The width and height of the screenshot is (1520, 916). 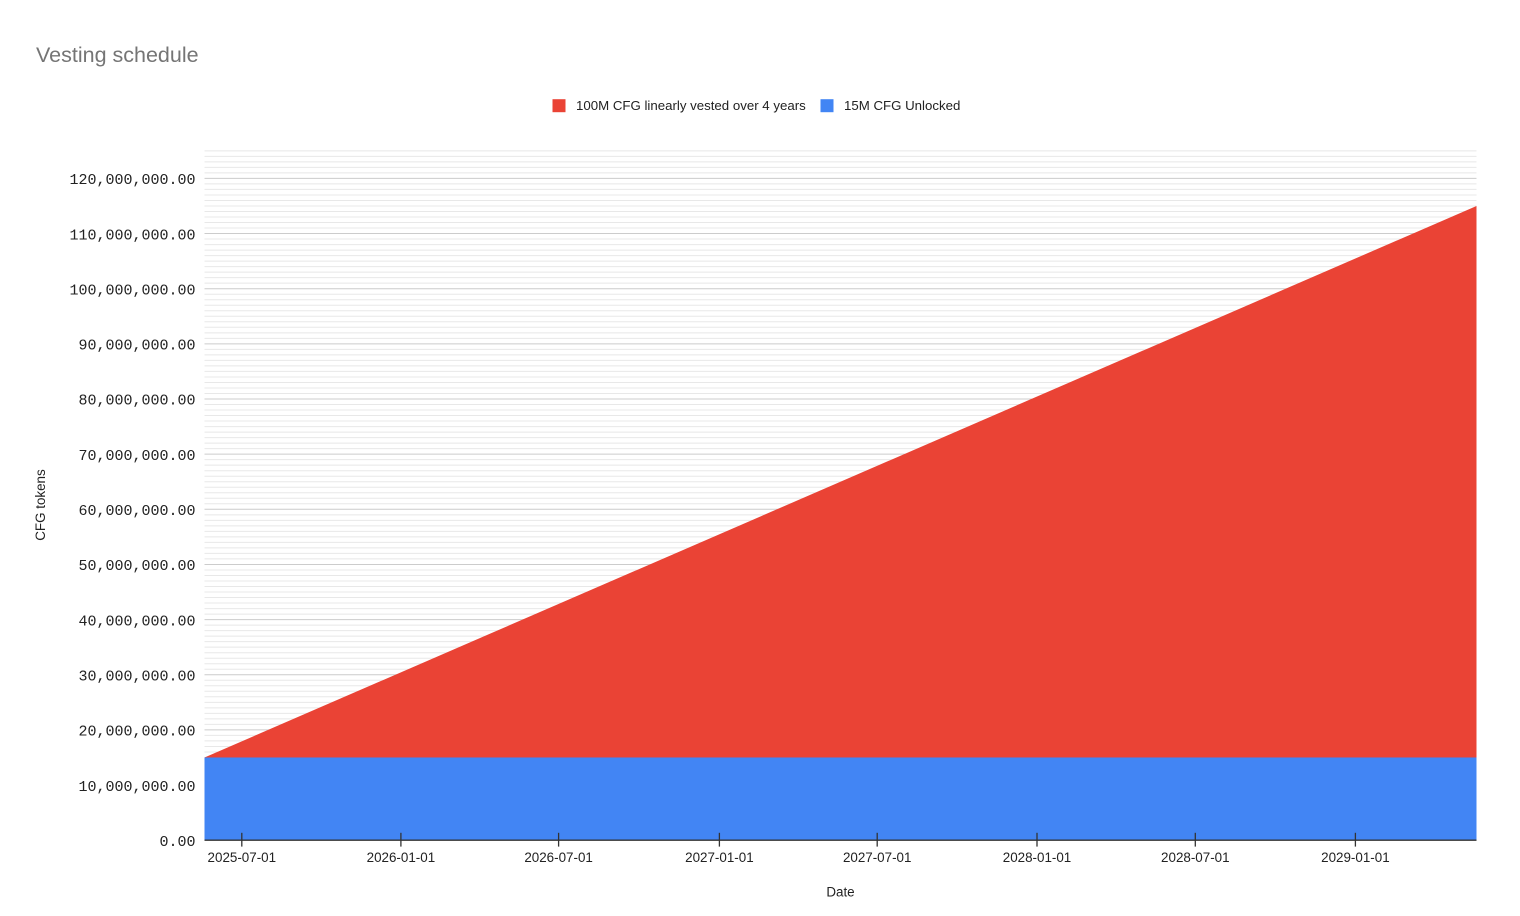 What do you see at coordinates (136, 732) in the screenshot?
I see `svg-text: 20,000,000.00` at bounding box center [136, 732].